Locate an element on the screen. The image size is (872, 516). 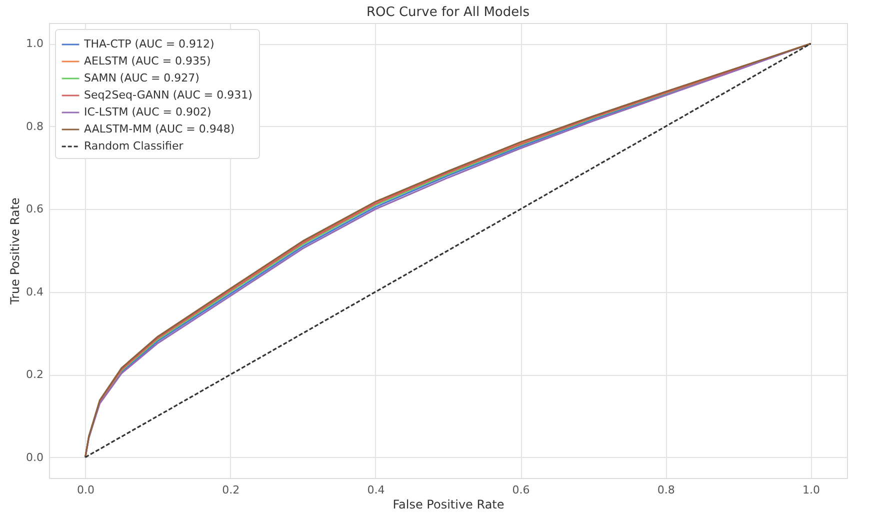
y-tick-label: 0.0 is located at coordinates (35, 457).